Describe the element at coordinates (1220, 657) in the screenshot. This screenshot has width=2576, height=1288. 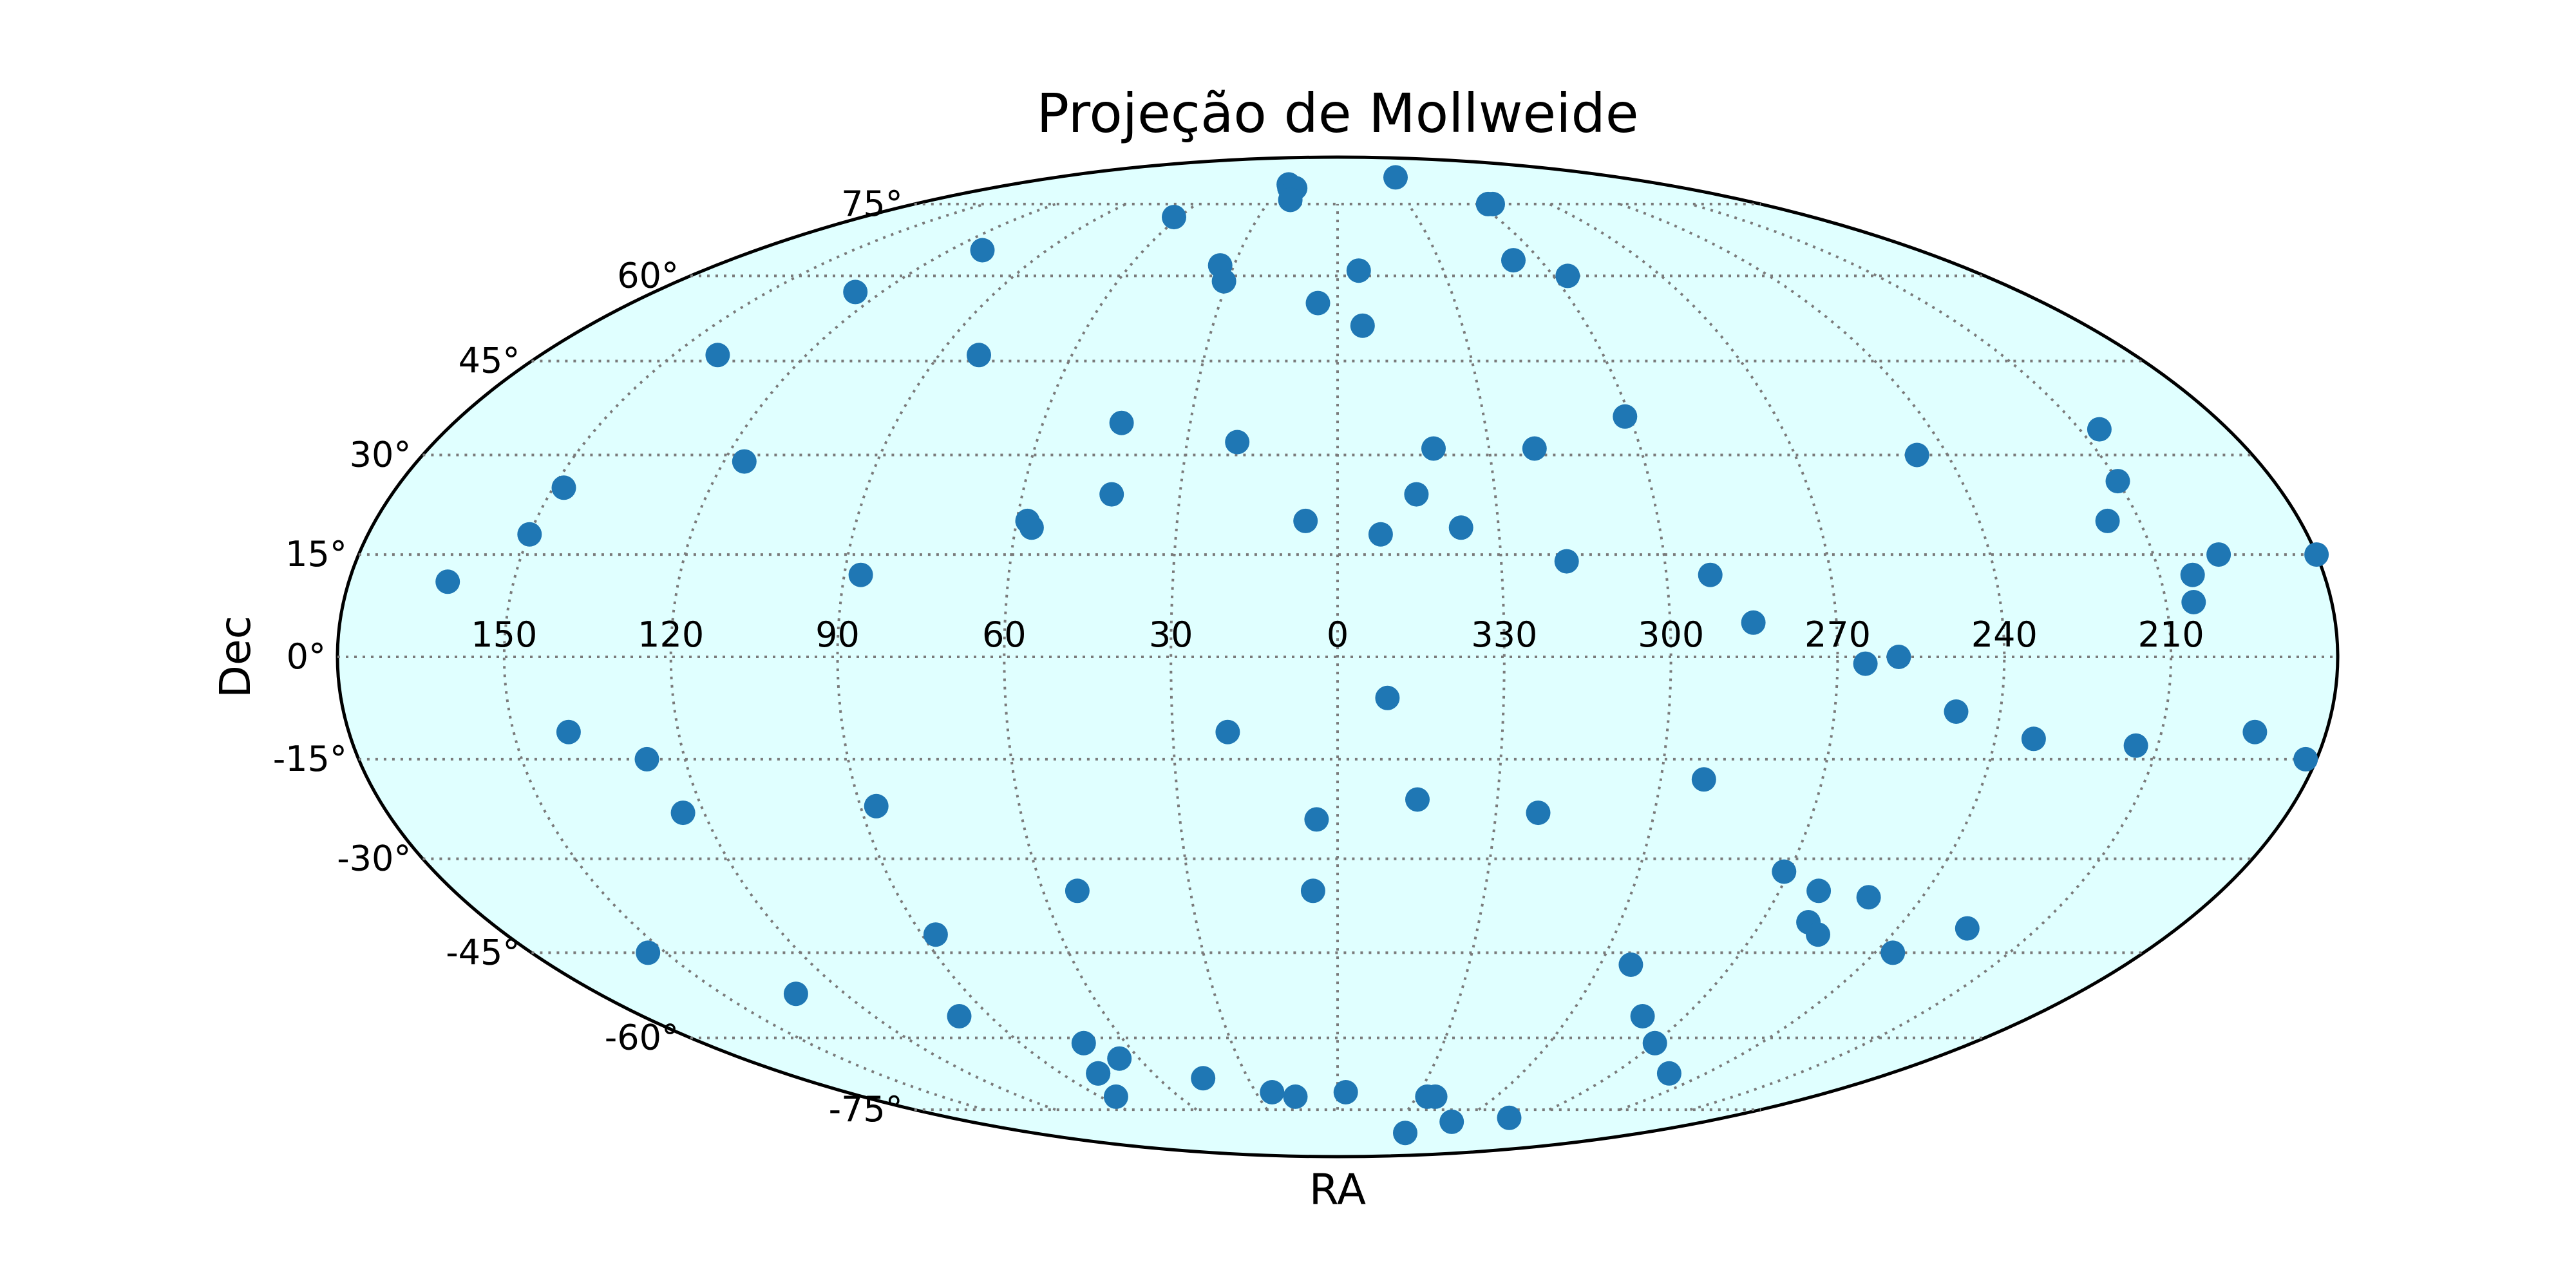
I see `meridian-gridline` at that location.